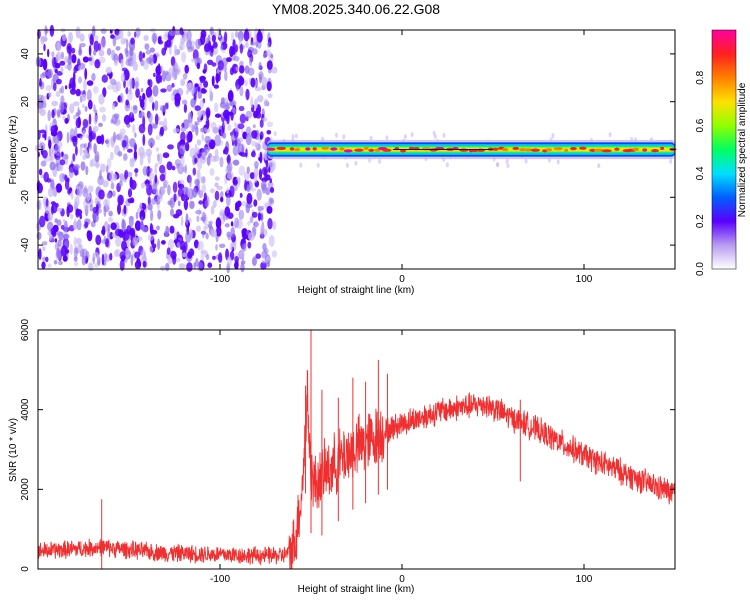  I want to click on spectrogram-band-core, so click(495, 149).